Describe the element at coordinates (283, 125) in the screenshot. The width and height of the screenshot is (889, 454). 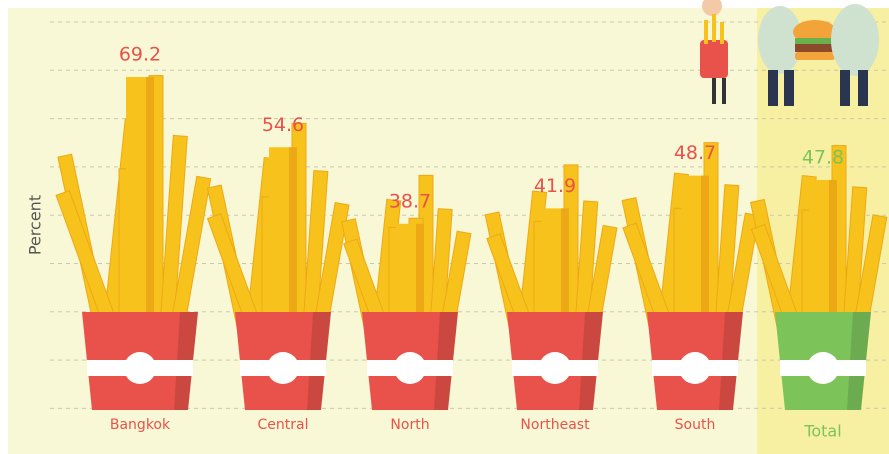
I see `value-label: 54.6` at that location.